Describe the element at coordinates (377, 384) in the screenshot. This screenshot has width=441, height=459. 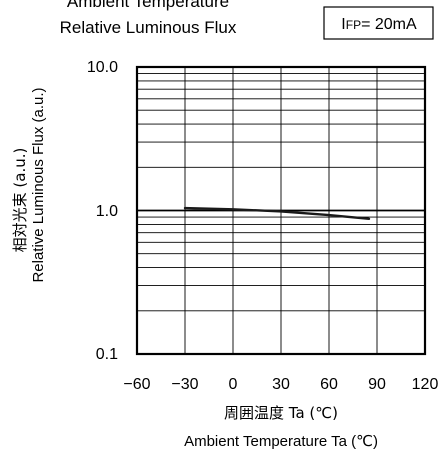
I see `x-tick-label: 90` at that location.